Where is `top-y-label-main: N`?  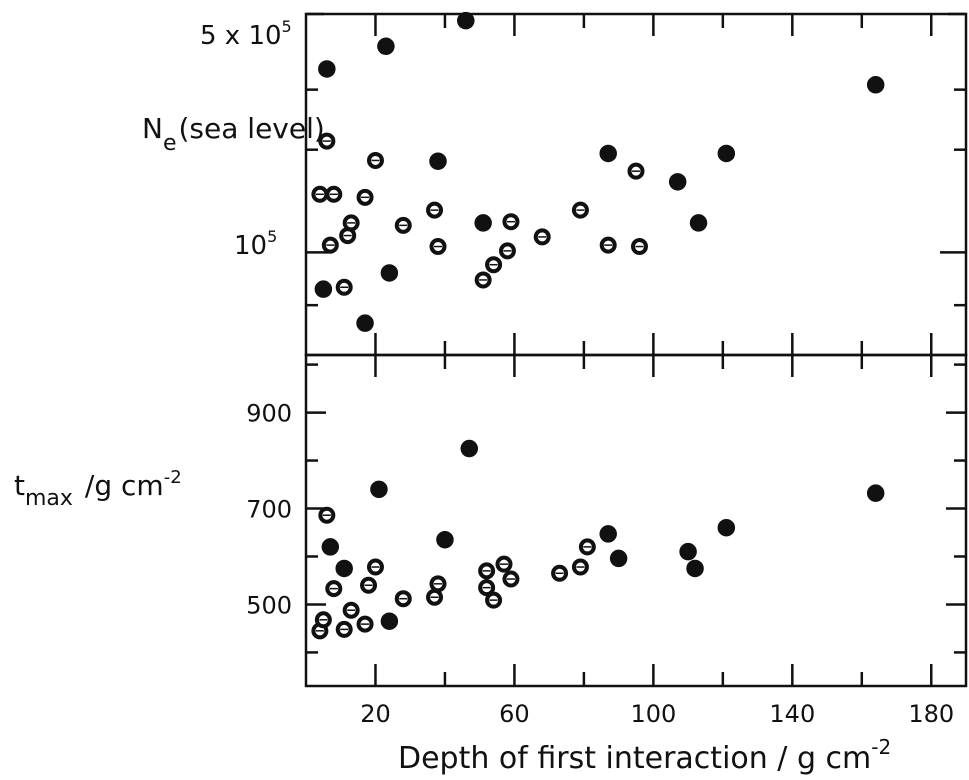
top-y-label-main: N is located at coordinates (152, 128).